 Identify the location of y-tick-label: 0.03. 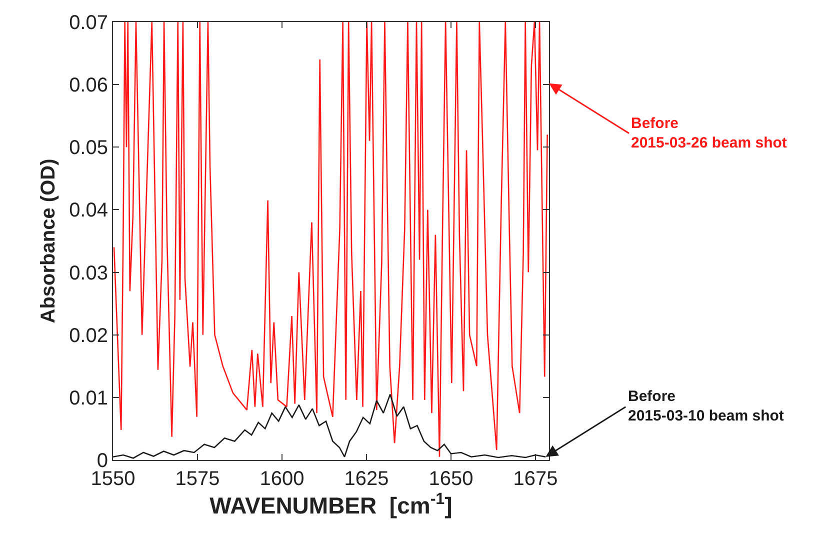
(88, 273).